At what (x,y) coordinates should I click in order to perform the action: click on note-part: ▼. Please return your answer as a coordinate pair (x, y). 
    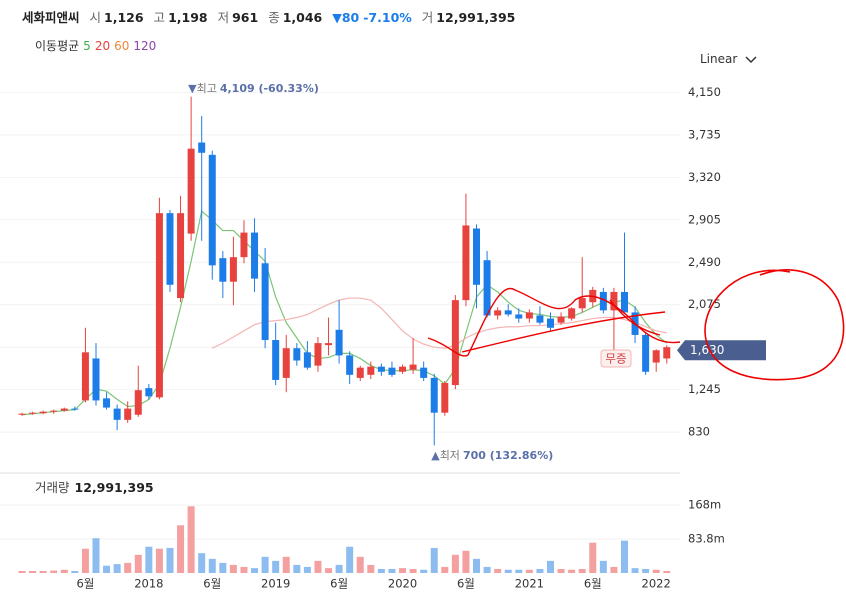
    Looking at the image, I should click on (192, 88).